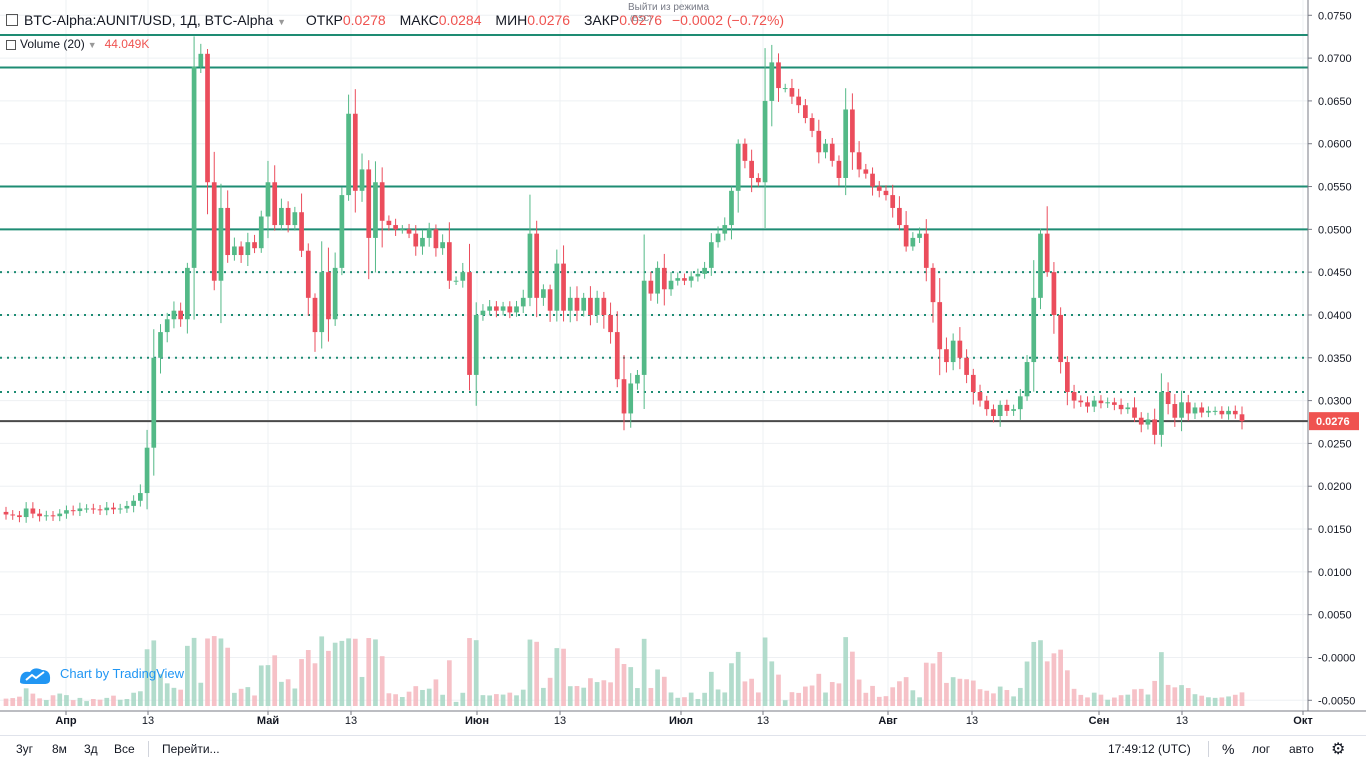 The image size is (1366, 769). Describe the element at coordinates (683, 718) in the screenshot. I see `time-axis: Апр 13 Май 13 Июн 13 Июл 13 Авг 13 Сен 13 Окт` at that location.